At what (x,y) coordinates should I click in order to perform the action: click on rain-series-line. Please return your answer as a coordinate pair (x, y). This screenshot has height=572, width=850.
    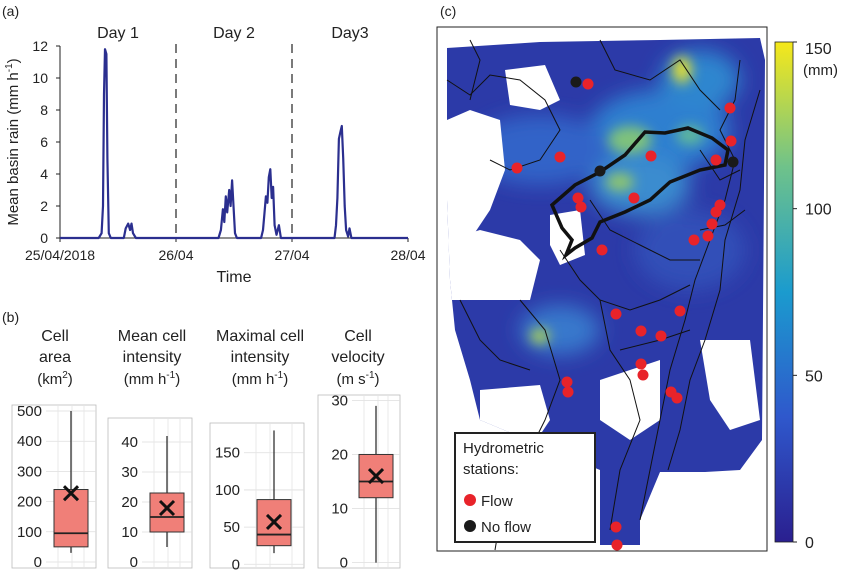
    Looking at the image, I should click on (234, 144).